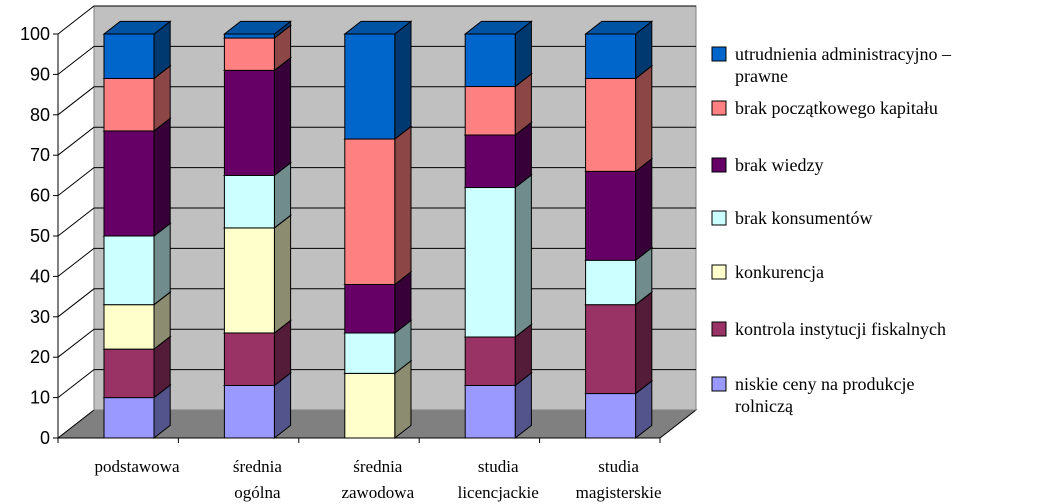  I want to click on legend-label: brak wiedzy, so click(779, 165).